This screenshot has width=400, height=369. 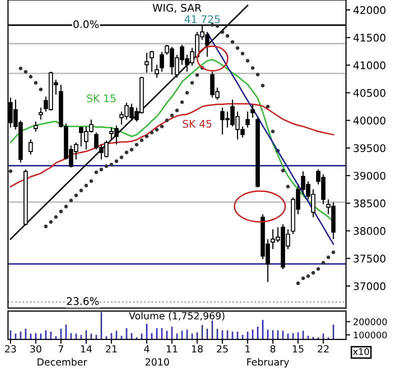 I want to click on x-tick-label: 4, so click(x=147, y=348).